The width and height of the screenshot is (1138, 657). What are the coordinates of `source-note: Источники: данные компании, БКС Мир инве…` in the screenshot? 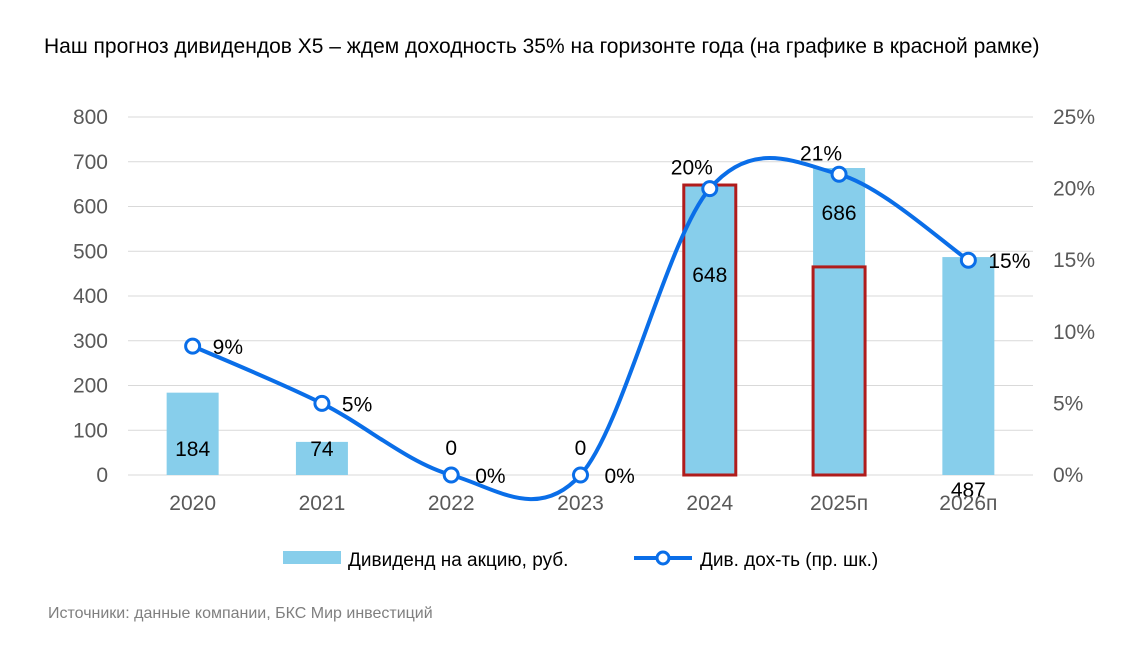 It's located at (240, 613).